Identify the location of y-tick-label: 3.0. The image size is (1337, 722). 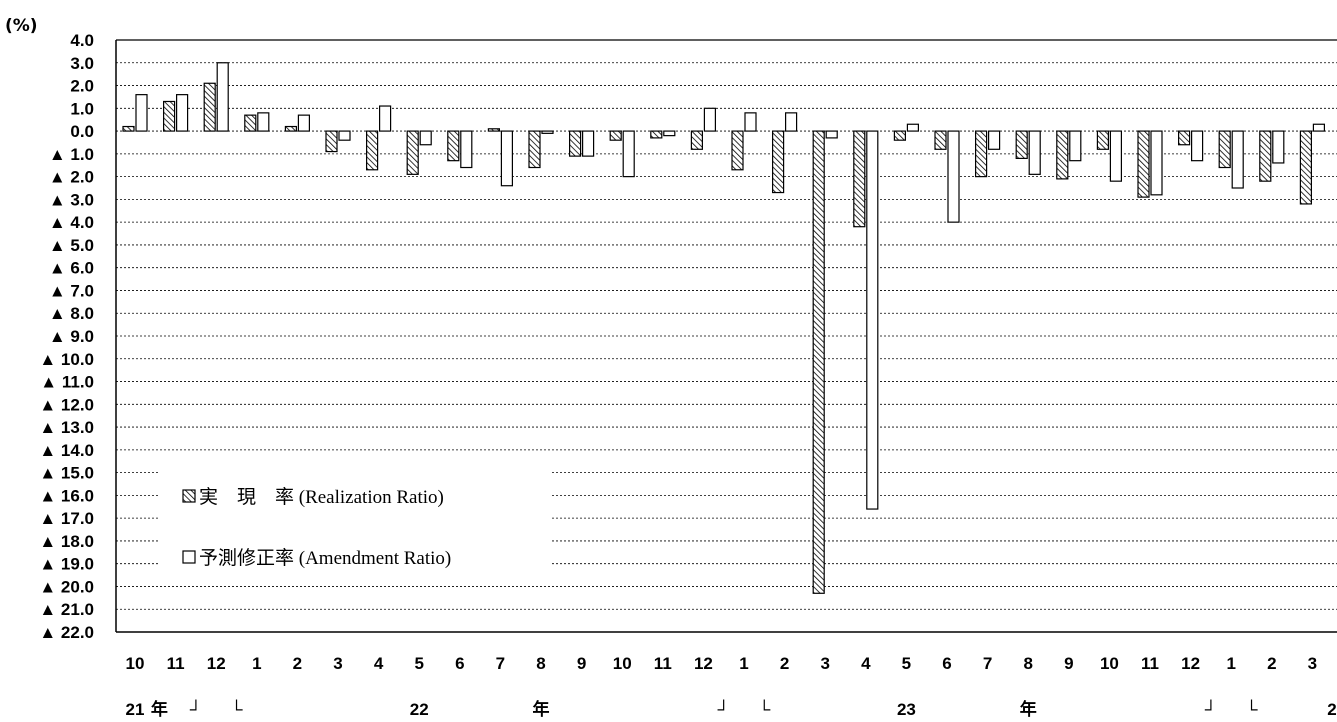
(82, 63).